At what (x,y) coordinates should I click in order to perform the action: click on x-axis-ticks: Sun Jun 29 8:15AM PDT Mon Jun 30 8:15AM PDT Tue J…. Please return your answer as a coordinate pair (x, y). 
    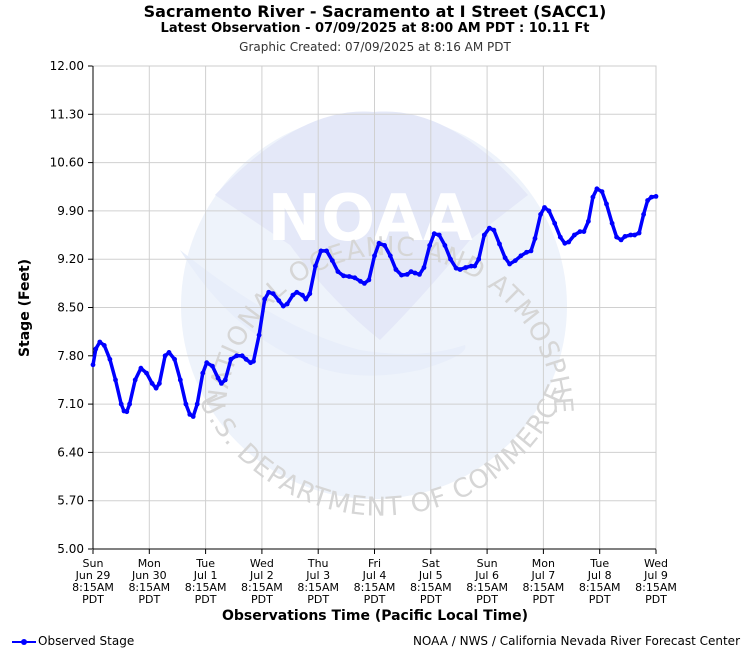
    Looking at the image, I should click on (374, 577).